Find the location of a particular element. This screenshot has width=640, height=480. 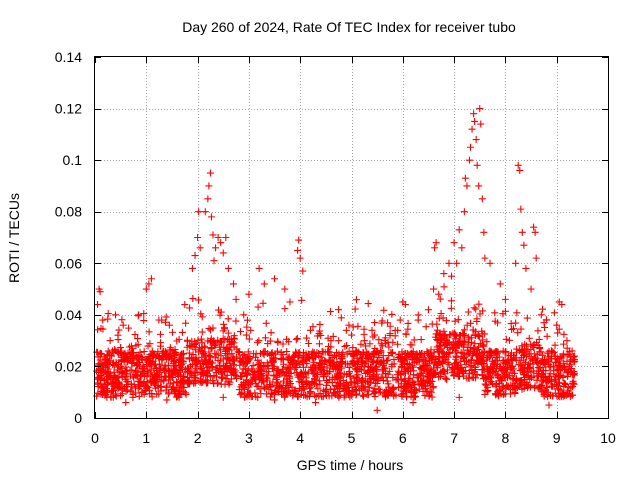

y-tick-label: 0.12 is located at coordinates (68, 109).